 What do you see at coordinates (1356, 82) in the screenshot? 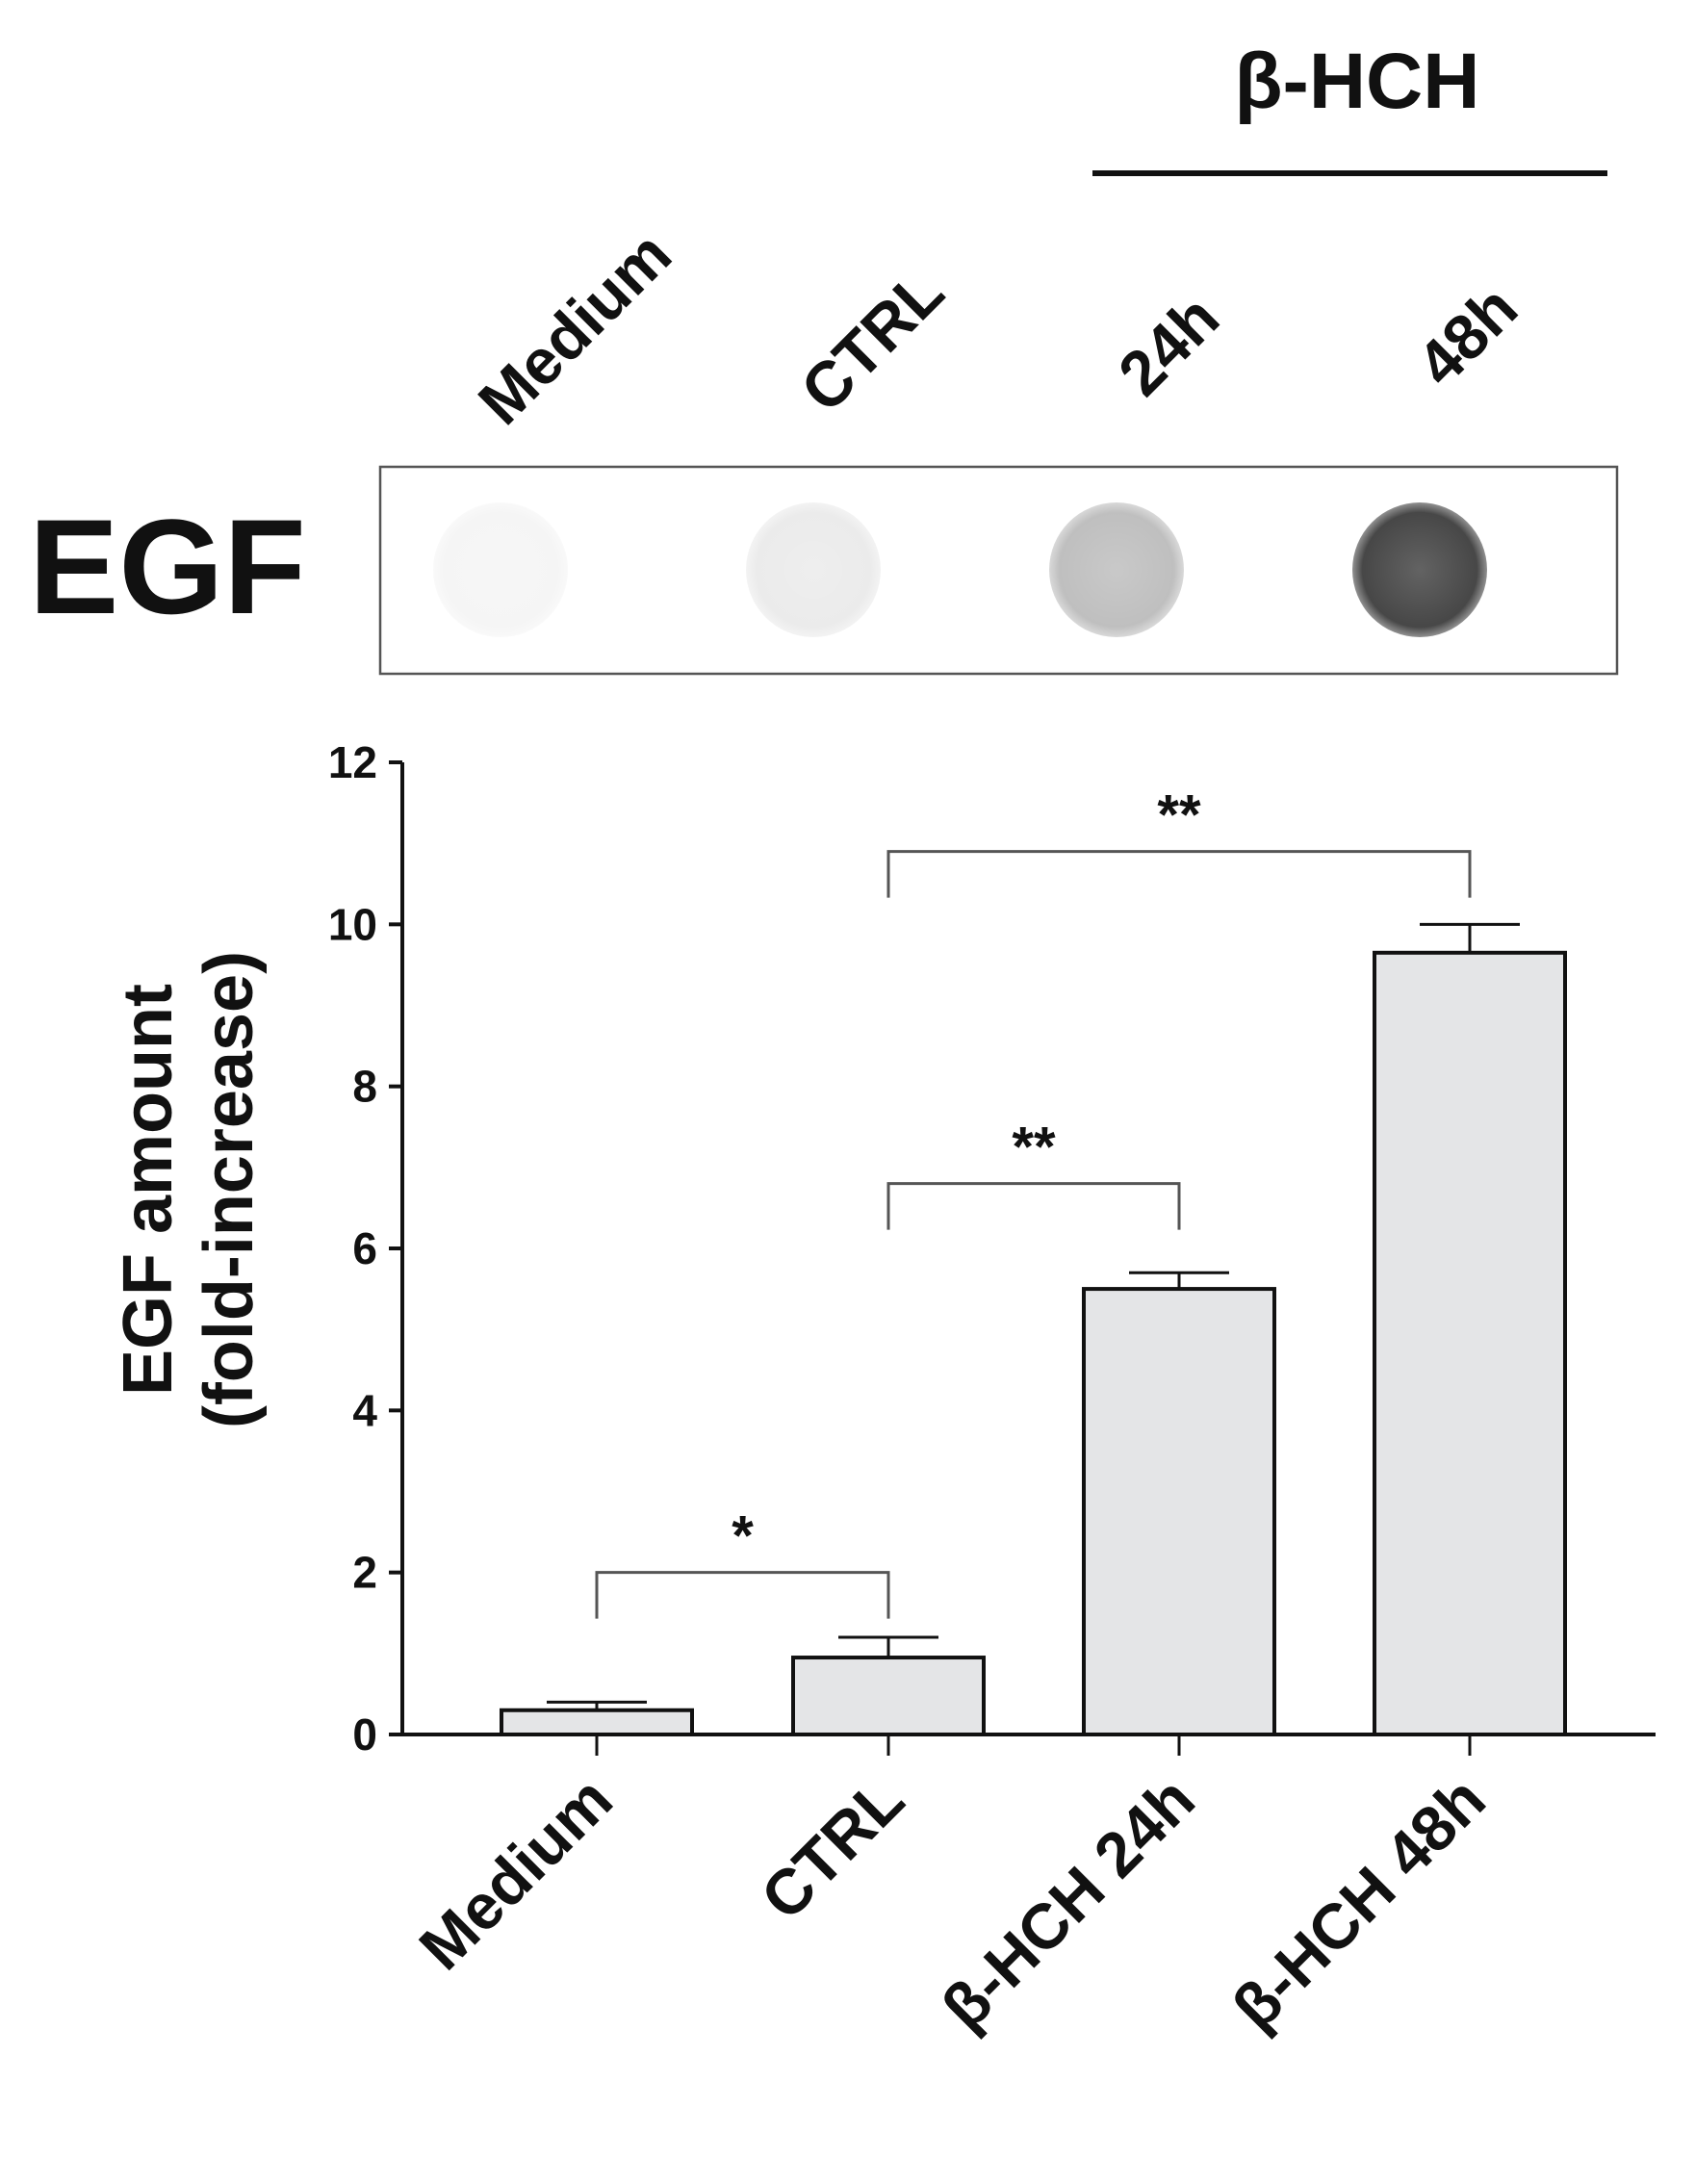
I see `group-label: β-HCH` at bounding box center [1356, 82].